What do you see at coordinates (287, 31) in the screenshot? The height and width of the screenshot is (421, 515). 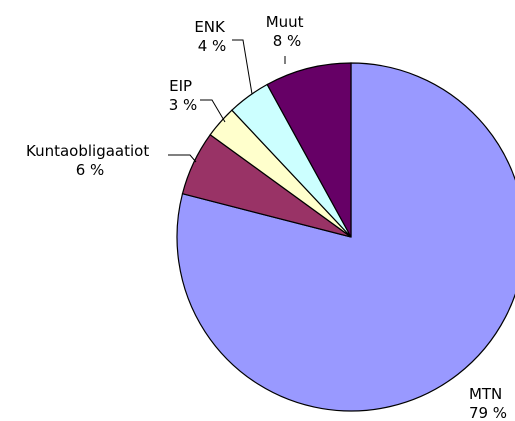 I see `label-muut: Muut 8 %` at bounding box center [287, 31].